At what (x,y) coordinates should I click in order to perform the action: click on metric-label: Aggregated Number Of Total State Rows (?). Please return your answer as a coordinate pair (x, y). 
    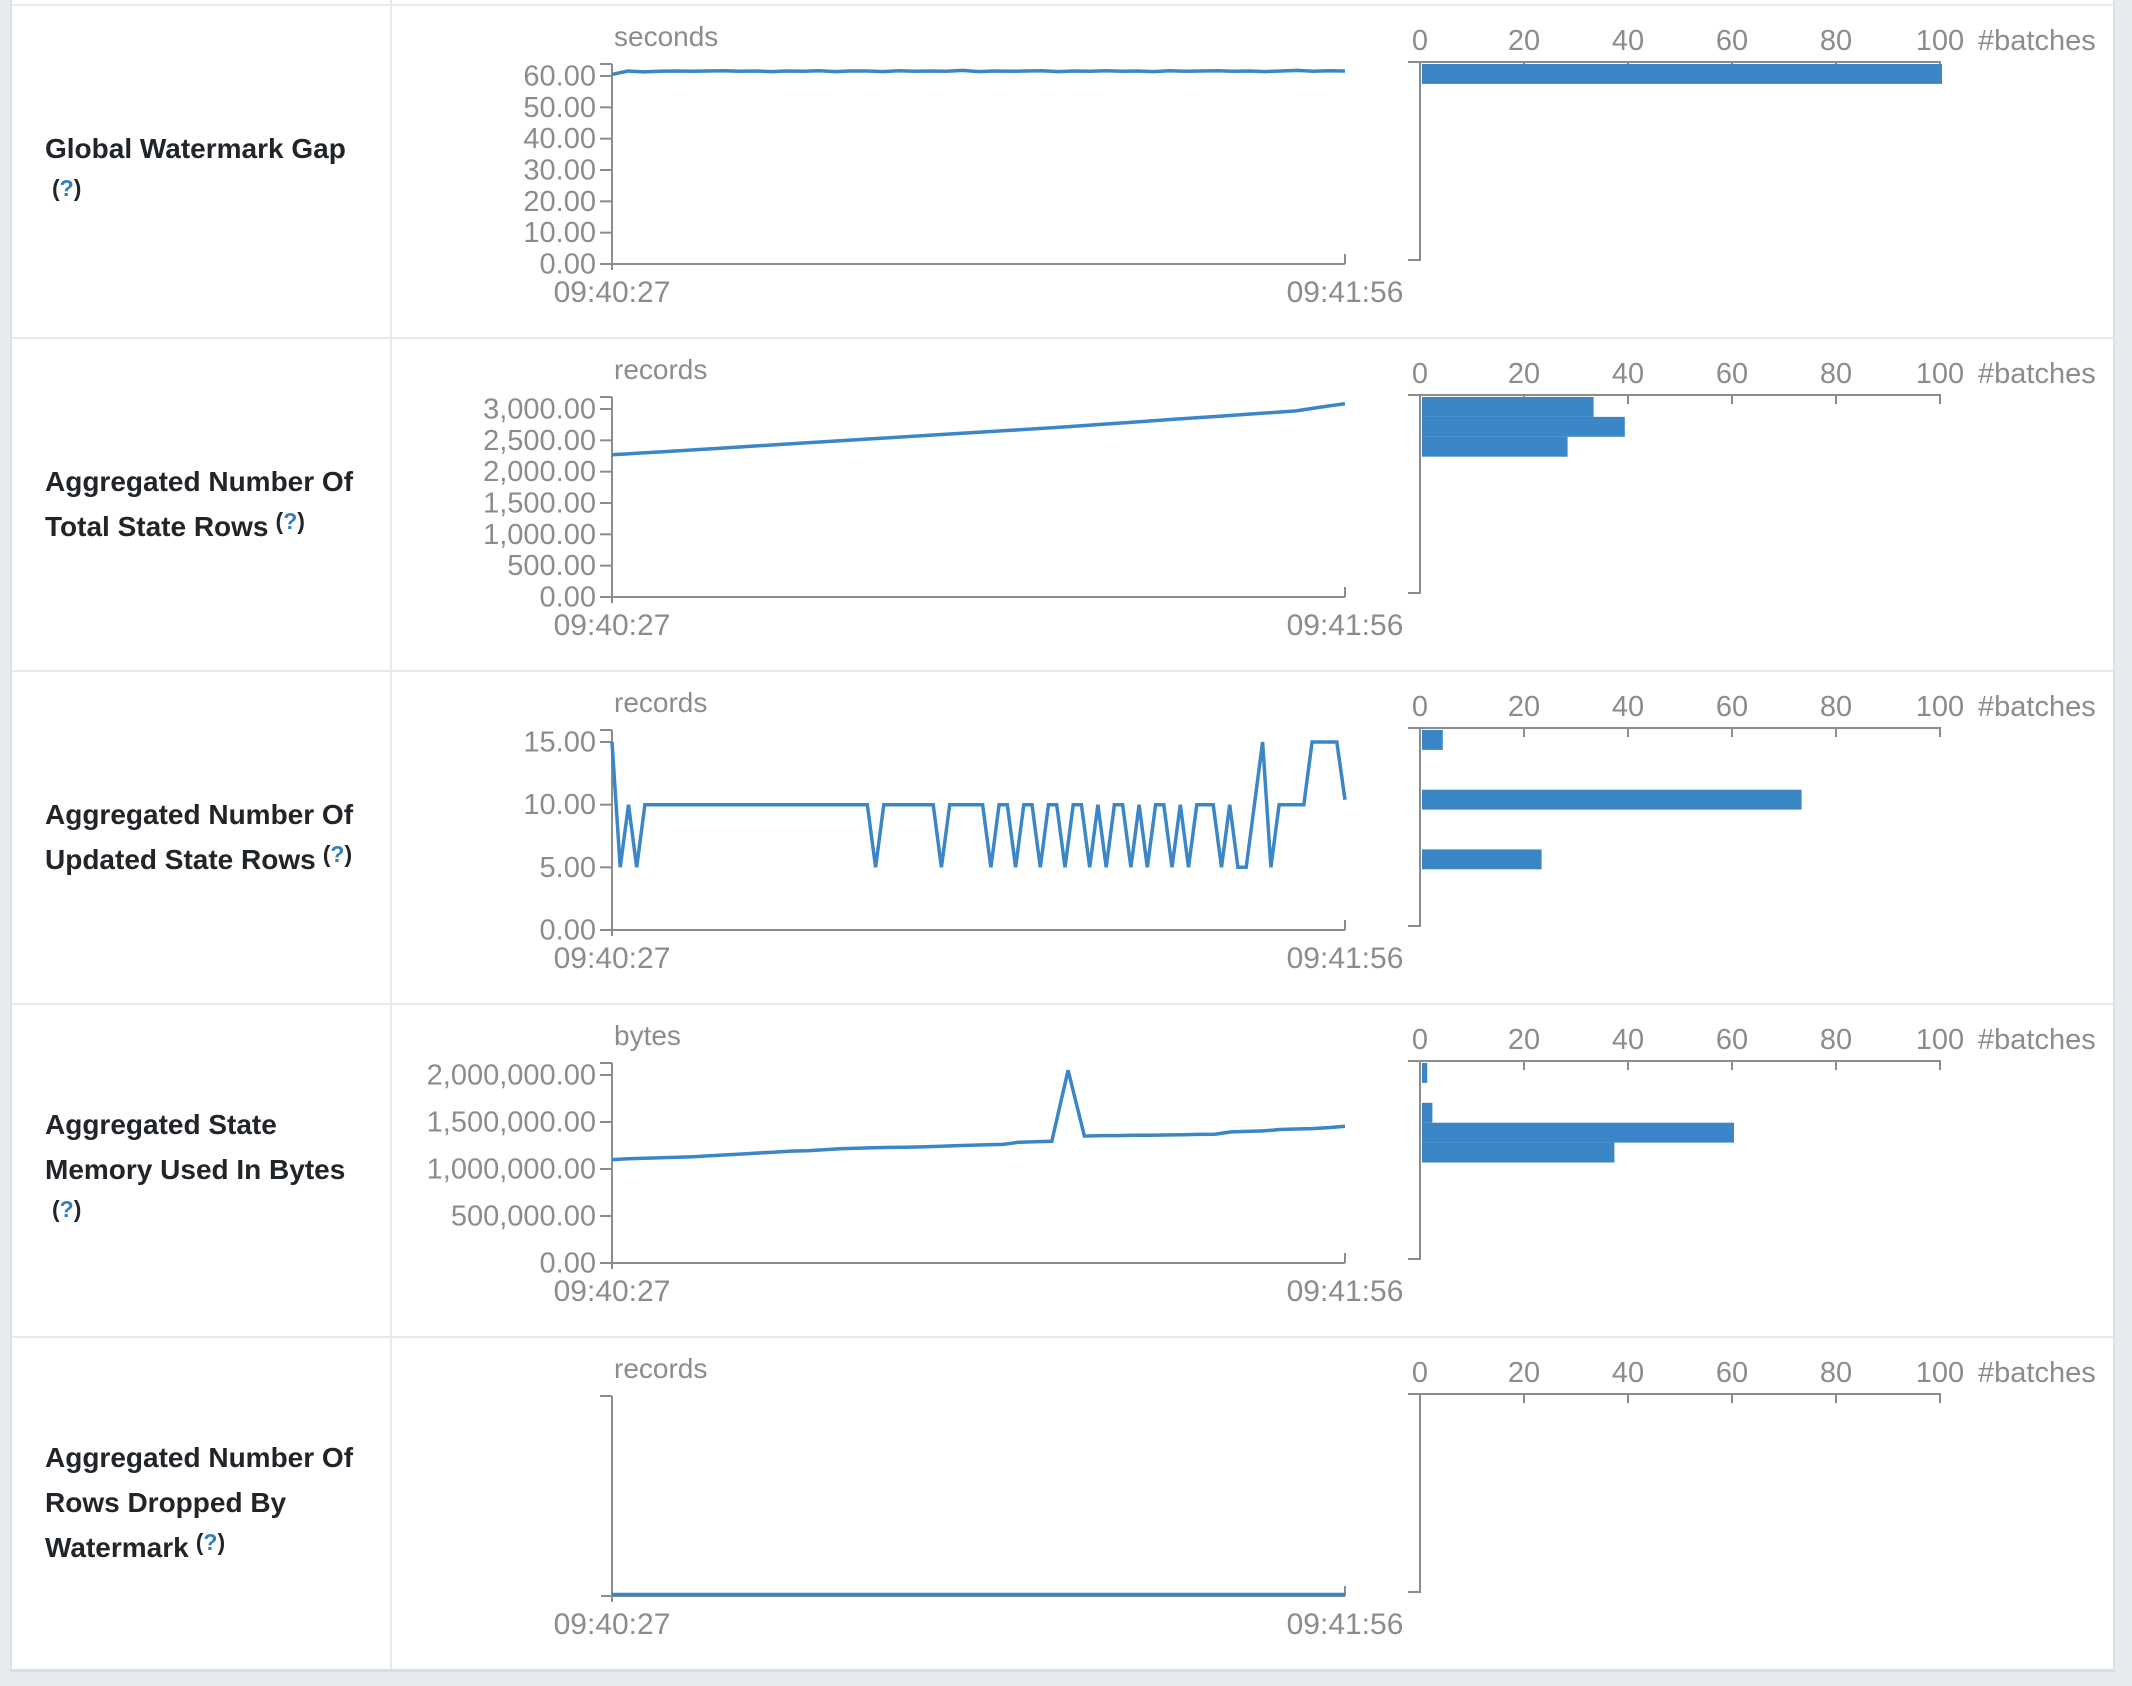
    Looking at the image, I should click on (202, 504).